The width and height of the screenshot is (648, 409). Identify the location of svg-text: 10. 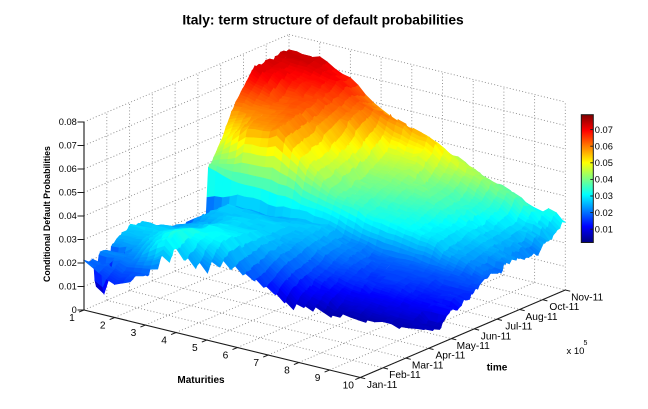
(349, 386).